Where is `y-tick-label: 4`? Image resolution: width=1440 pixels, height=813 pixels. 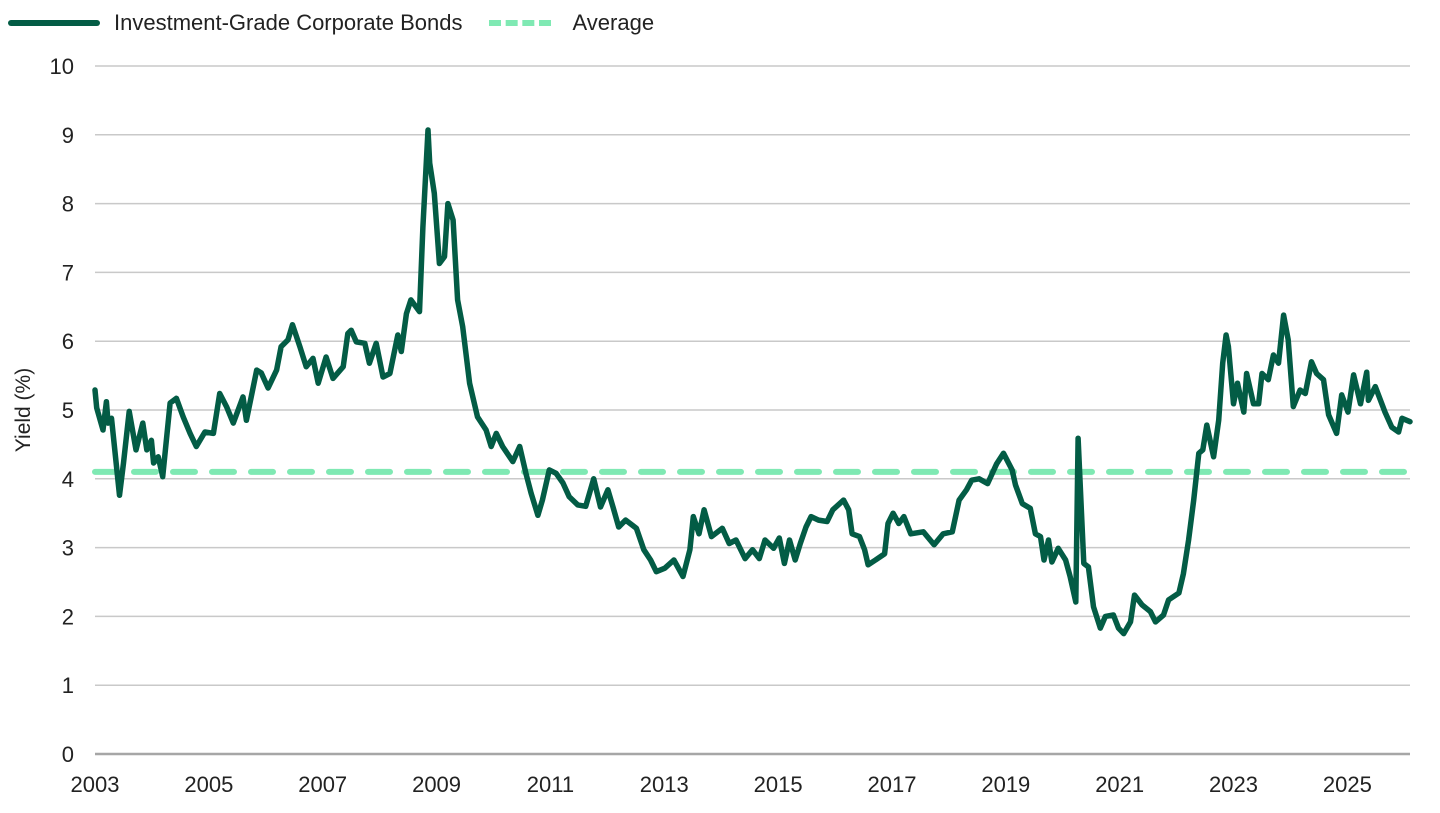
y-tick-label: 4 is located at coordinates (68, 479).